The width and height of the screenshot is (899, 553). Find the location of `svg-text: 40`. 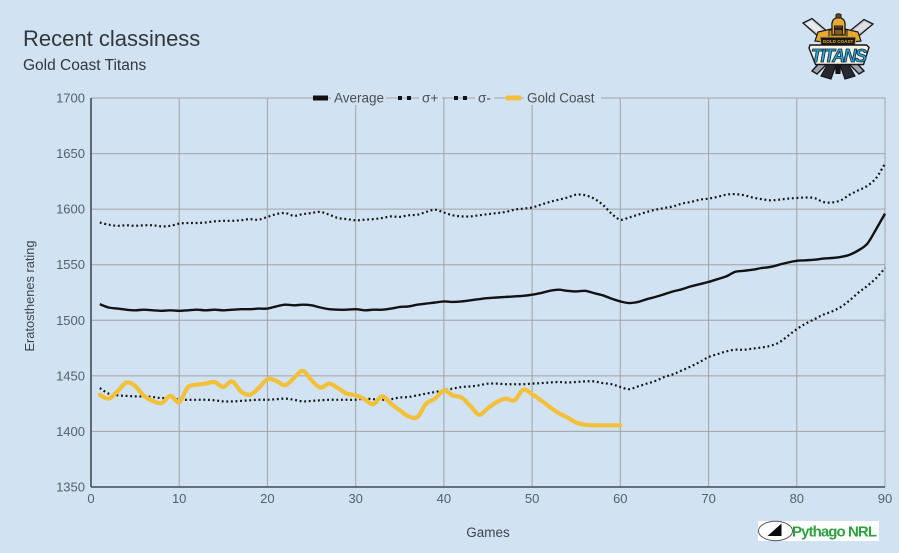

svg-text: 40 is located at coordinates (444, 498).